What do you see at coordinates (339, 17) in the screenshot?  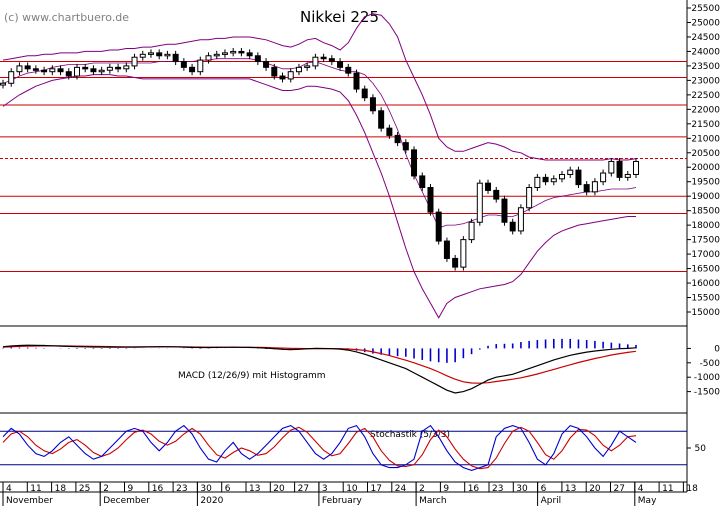 I see `chart-title: Nikkei 225` at bounding box center [339, 17].